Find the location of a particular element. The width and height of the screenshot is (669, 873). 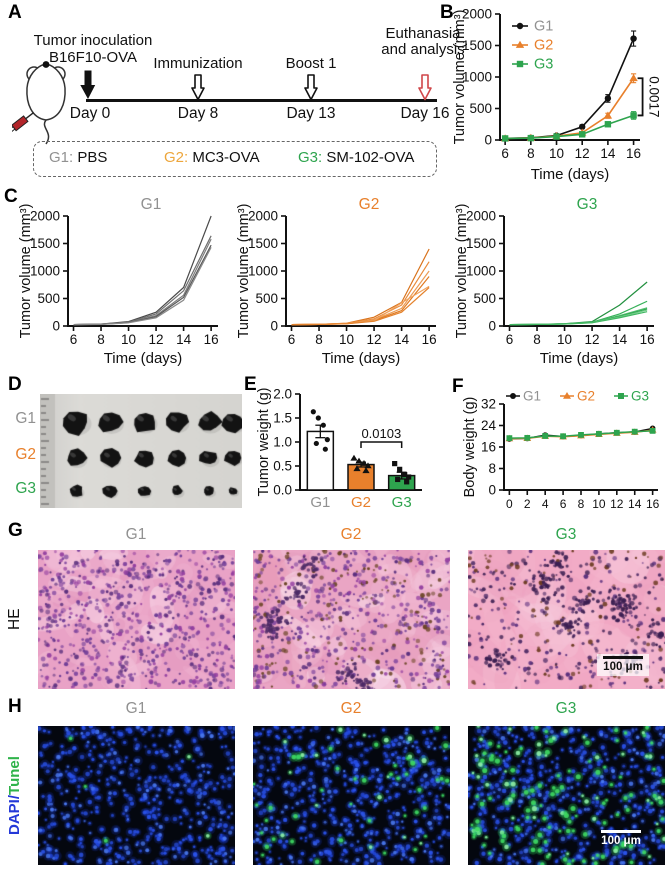

syringe-icon is located at coordinates (23, 122).